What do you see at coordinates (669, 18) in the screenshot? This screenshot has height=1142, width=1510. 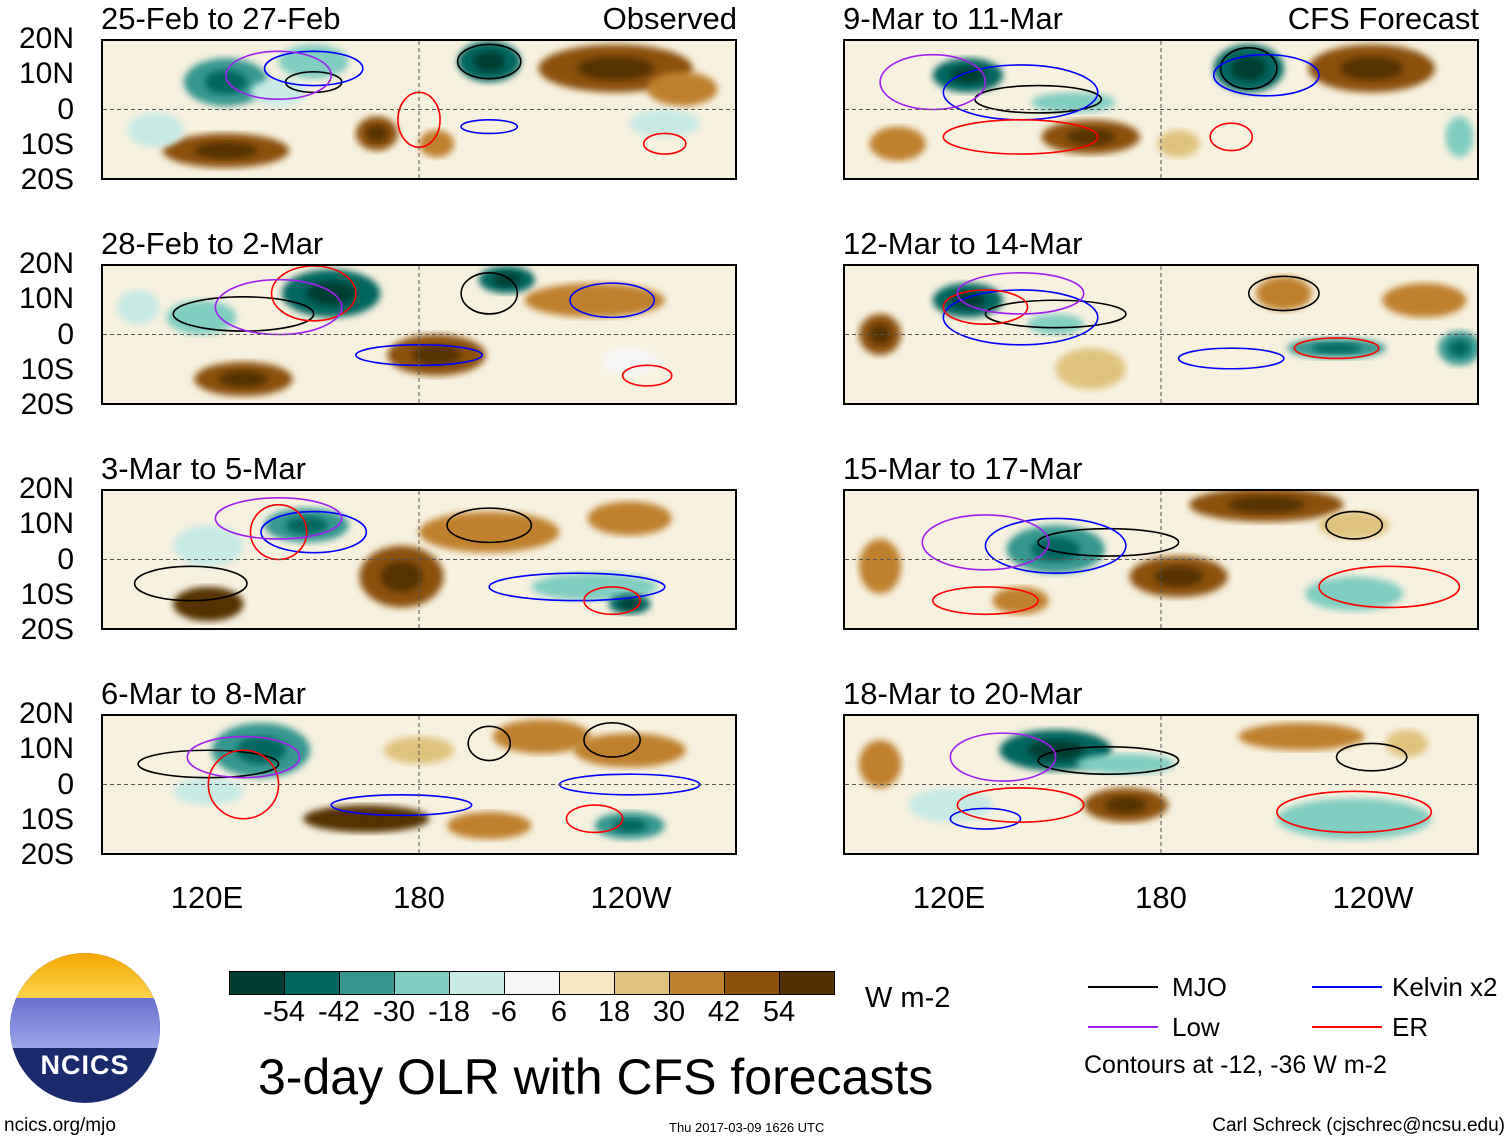 I see `panel-source-label: Observed` at bounding box center [669, 18].